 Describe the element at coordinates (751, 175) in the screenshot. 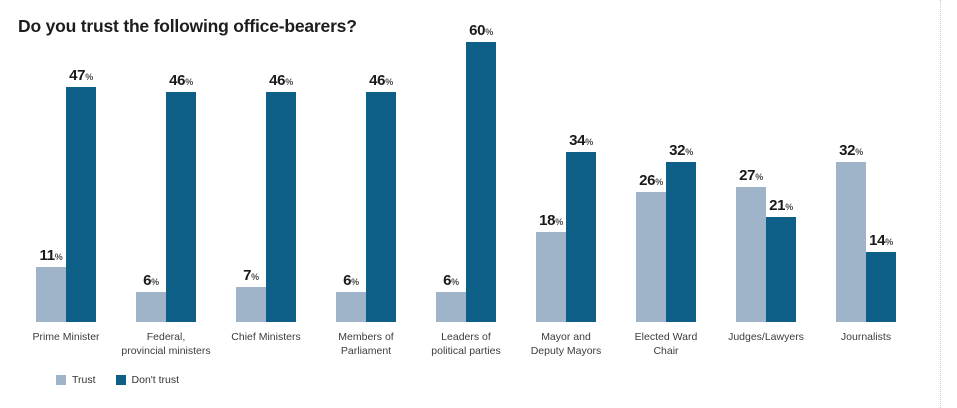

I see `value-label: 27%` at that location.